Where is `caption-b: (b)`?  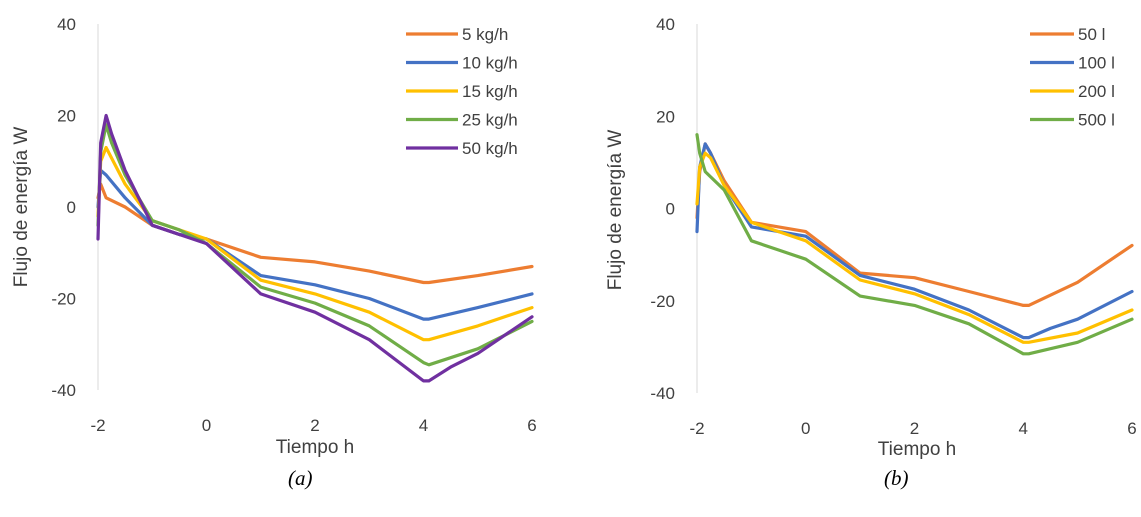
caption-b: (b) is located at coordinates (896, 478).